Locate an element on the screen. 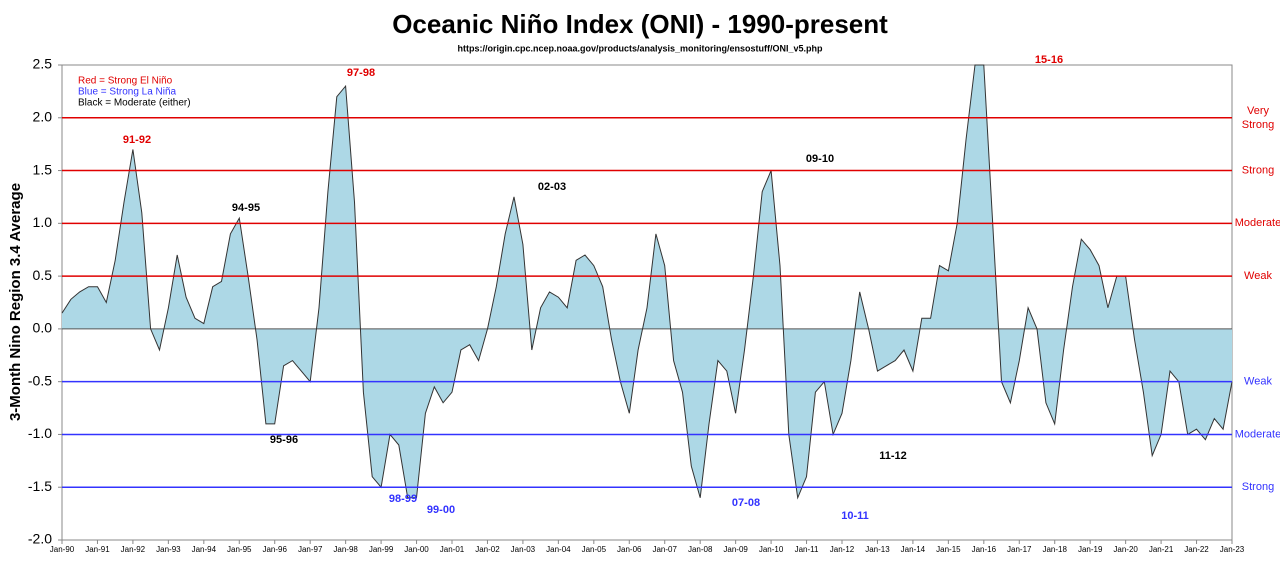  legend-note: Red = Strong El Niño is located at coordinates (125, 81).